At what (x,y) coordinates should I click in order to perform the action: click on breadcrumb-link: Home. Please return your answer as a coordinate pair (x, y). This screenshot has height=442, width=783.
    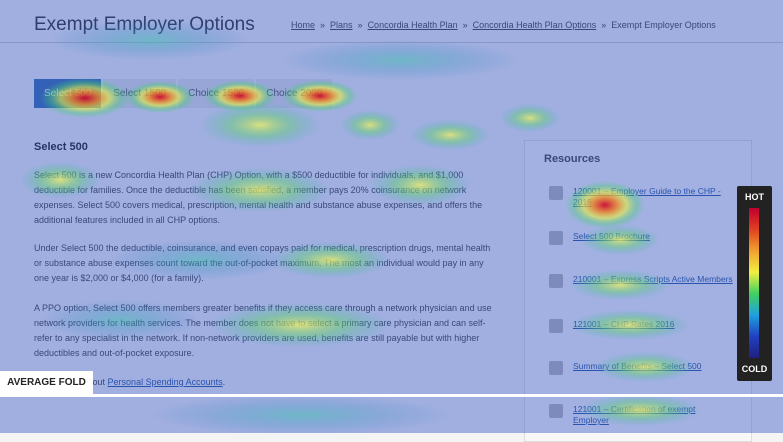
    Looking at the image, I should click on (303, 25).